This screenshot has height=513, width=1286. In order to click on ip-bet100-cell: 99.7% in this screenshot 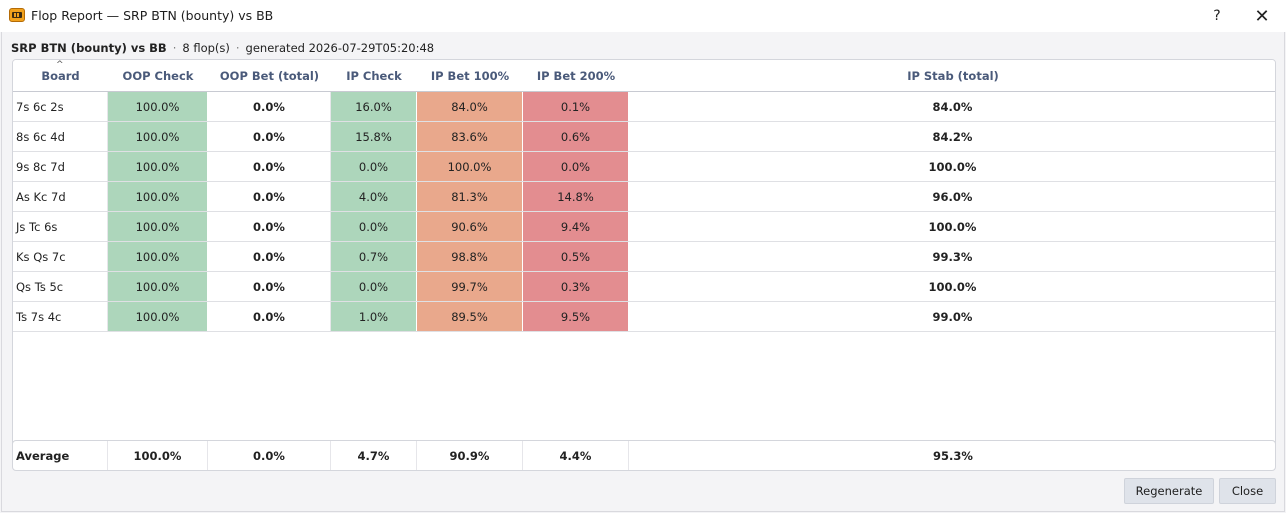, I will do `click(470, 286)`.